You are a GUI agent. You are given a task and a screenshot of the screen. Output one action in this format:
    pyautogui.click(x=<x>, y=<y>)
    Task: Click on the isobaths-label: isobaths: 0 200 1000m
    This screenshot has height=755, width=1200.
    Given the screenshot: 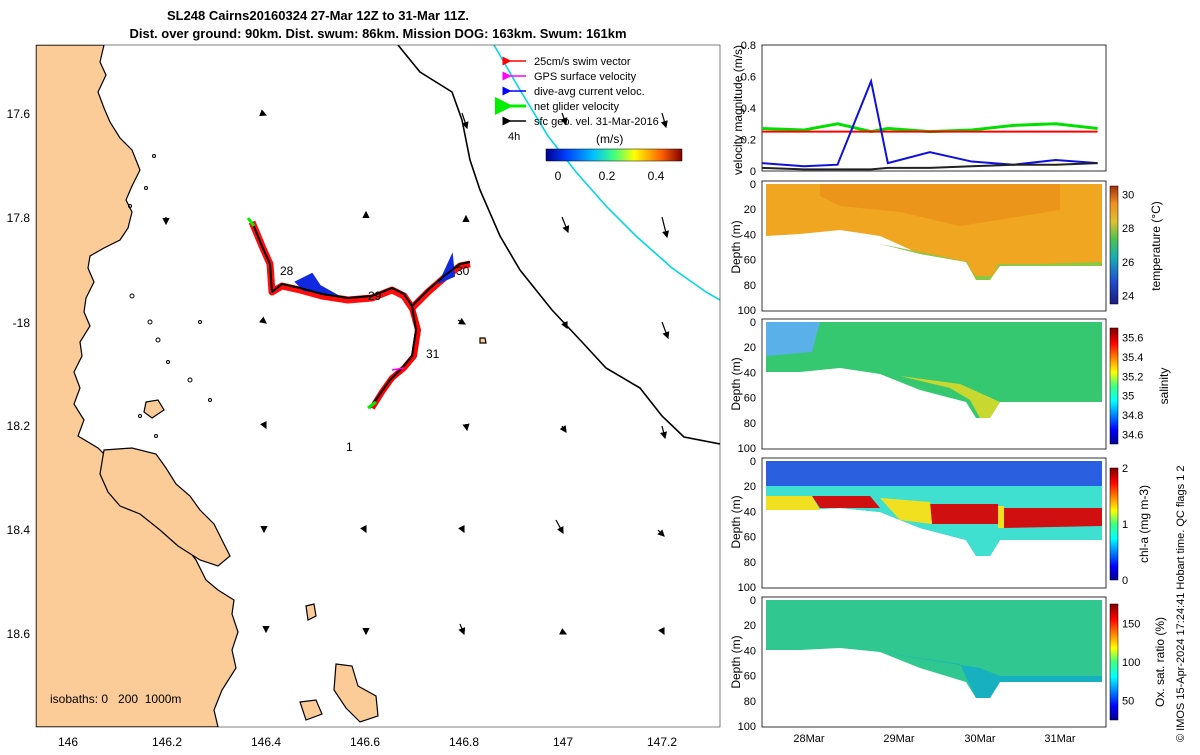 What is the action you would take?
    pyautogui.click(x=115, y=699)
    